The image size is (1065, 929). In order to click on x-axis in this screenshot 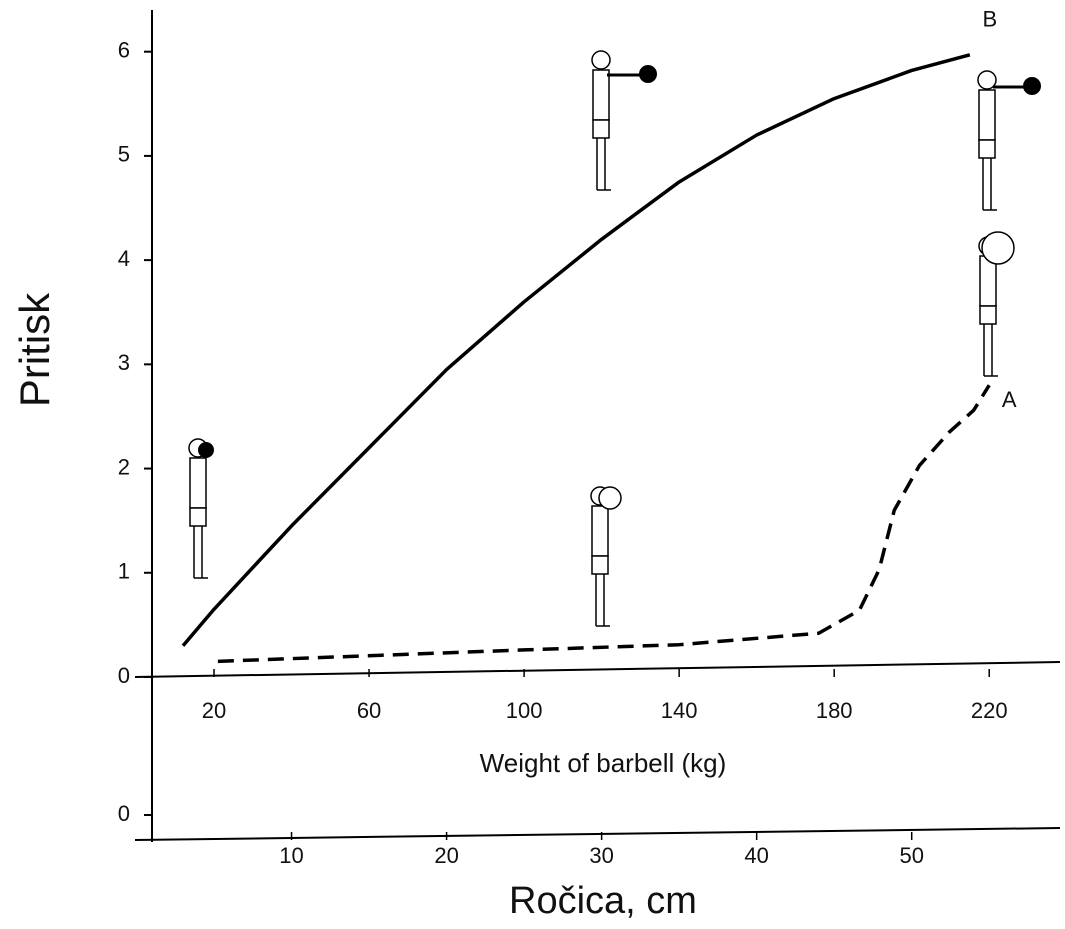, I will do `click(597, 669)`.